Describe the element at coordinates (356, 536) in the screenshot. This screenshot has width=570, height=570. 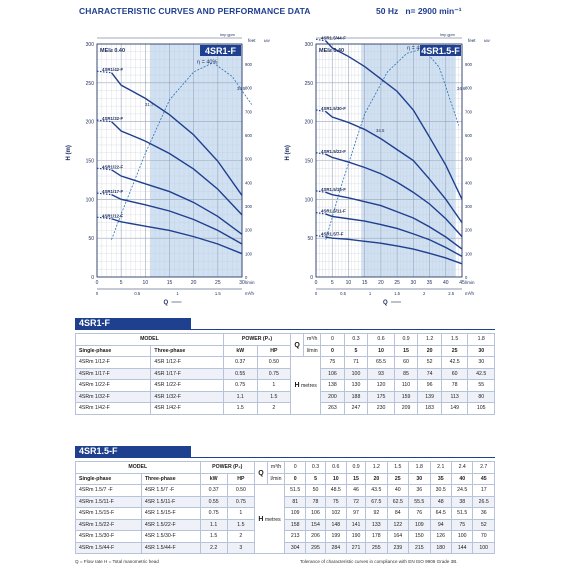
I see `table-cell: 190` at that location.